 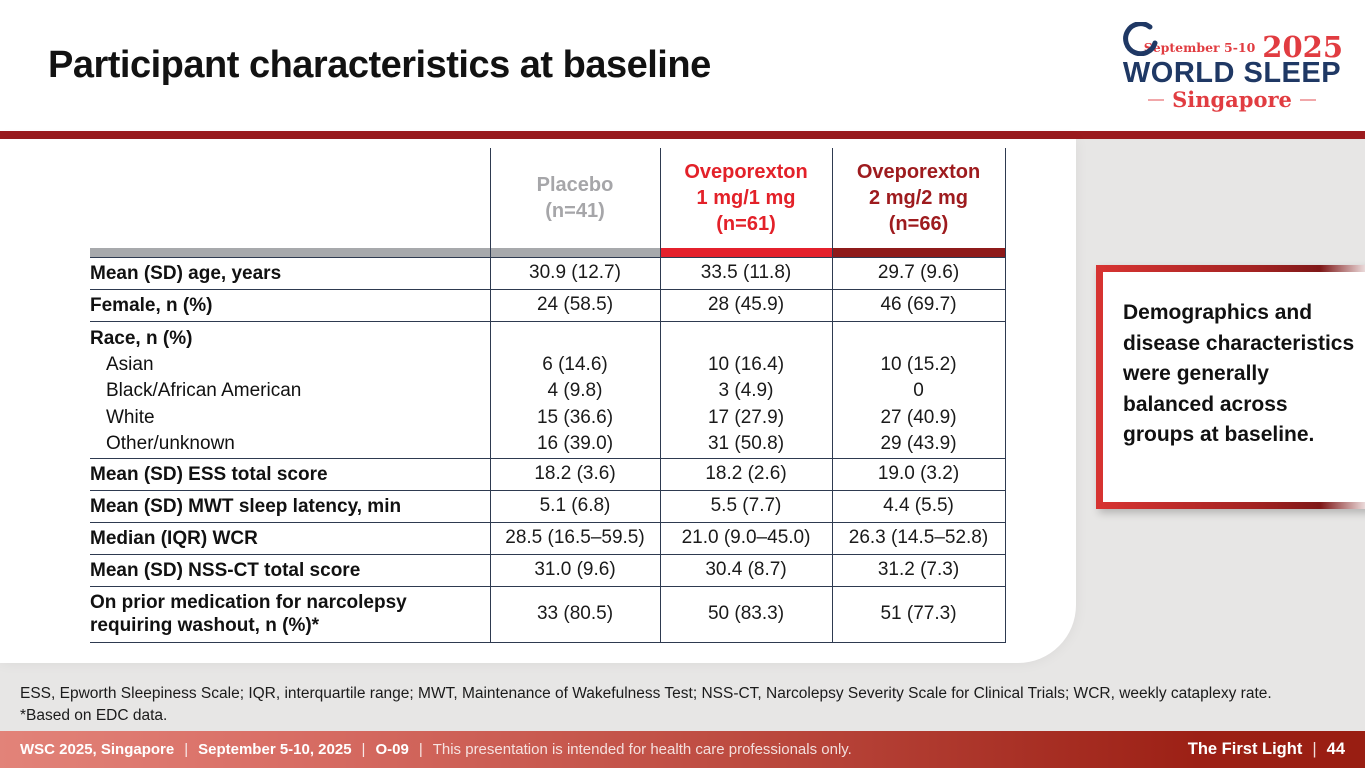 I want to click on row-value: 6 (14.6) 4 (9.8) 15 (36.6) 16 (39.0), so click(x=574, y=389).